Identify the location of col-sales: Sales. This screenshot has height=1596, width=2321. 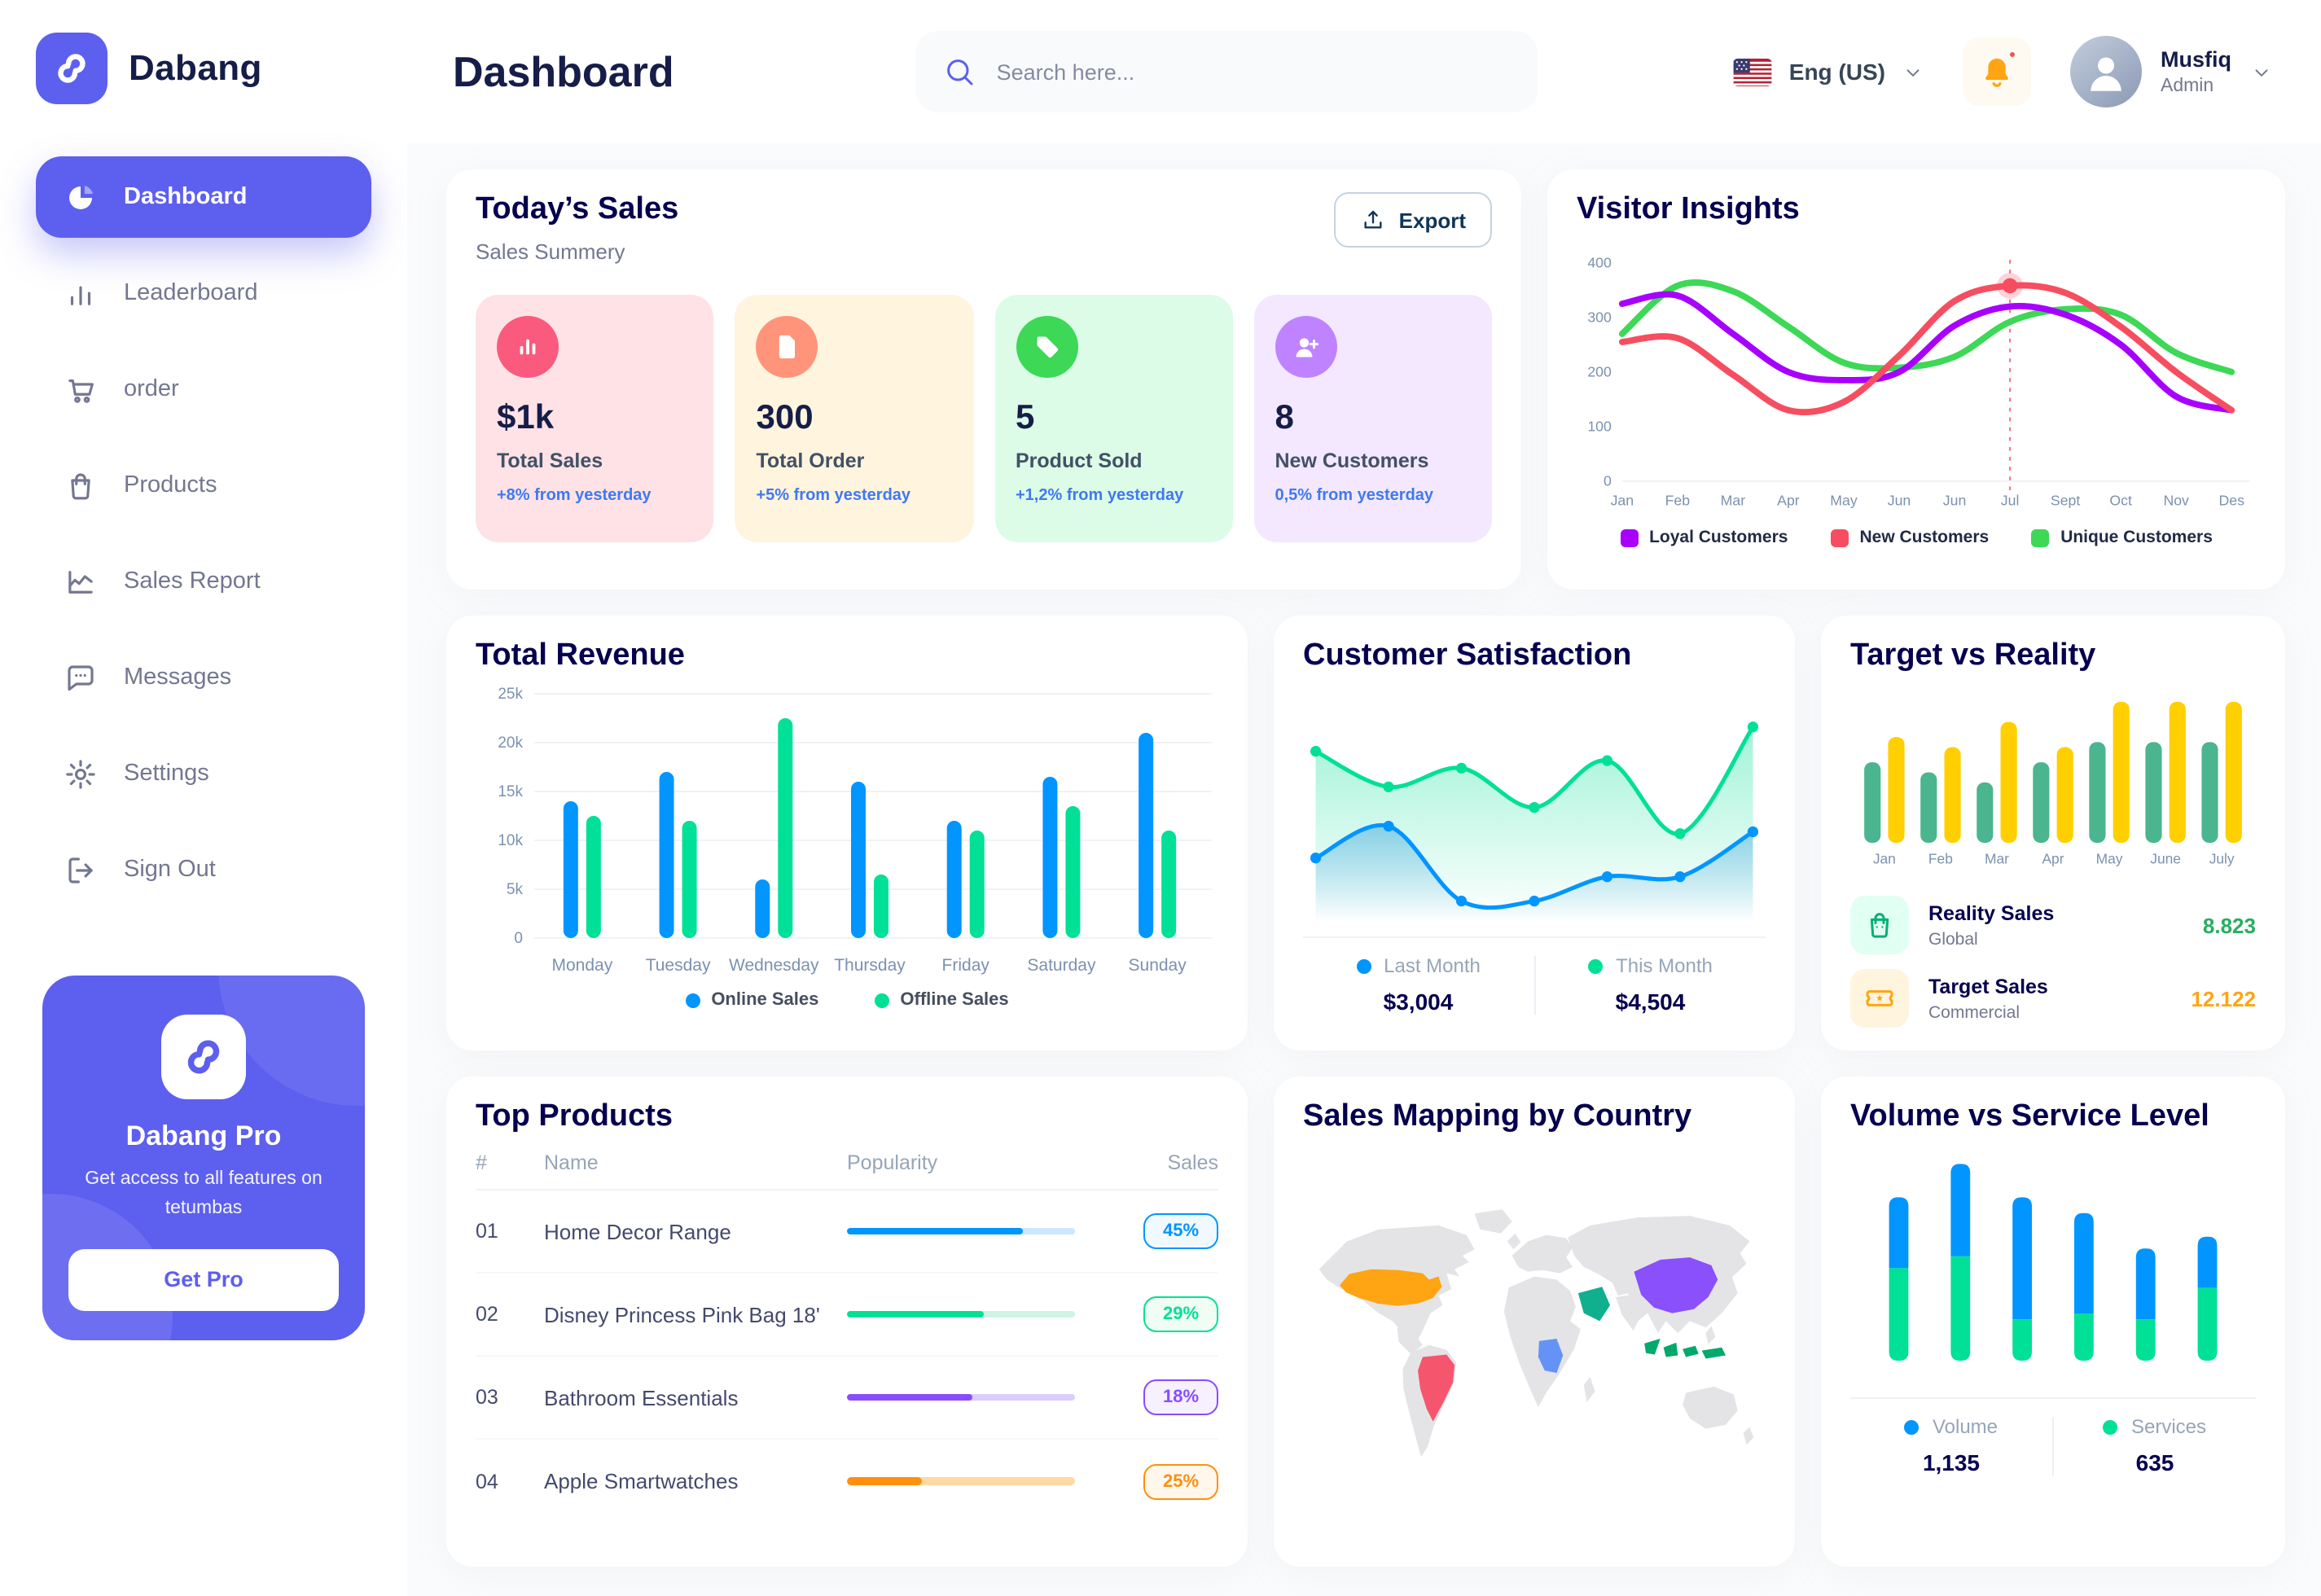
(1192, 1162).